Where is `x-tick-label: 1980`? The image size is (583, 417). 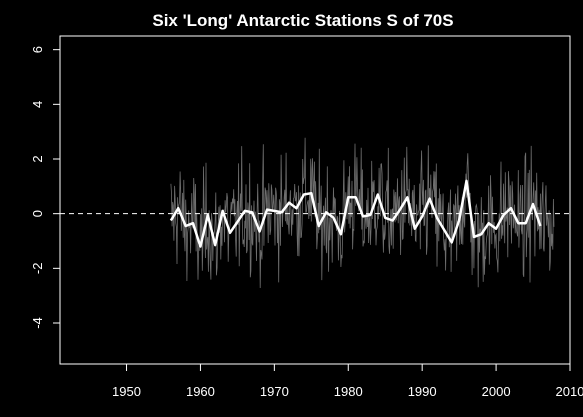 x-tick-label: 1980 is located at coordinates (348, 391).